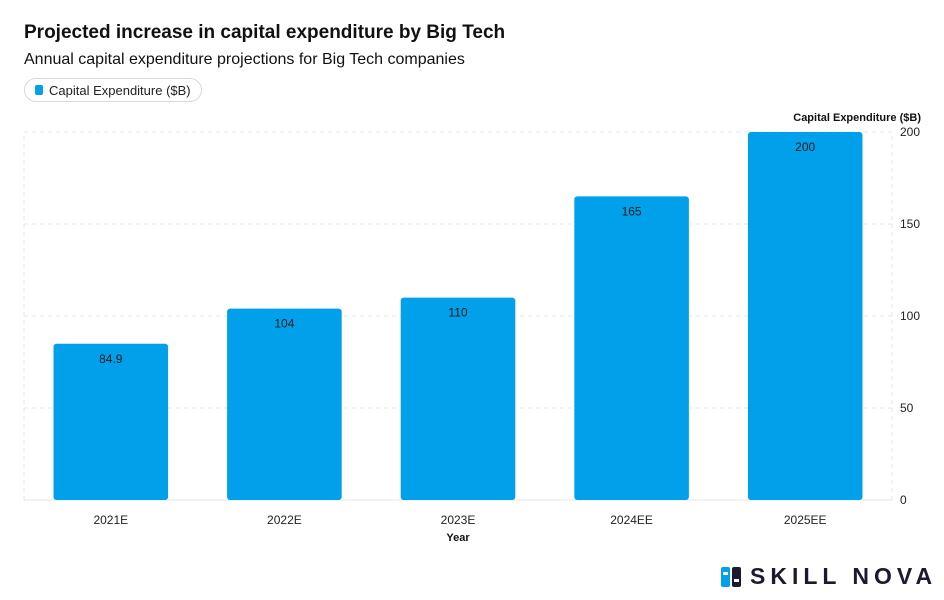 The image size is (944, 600). Describe the element at coordinates (805, 520) in the screenshot. I see `x-tick-label: 2025EE` at that location.